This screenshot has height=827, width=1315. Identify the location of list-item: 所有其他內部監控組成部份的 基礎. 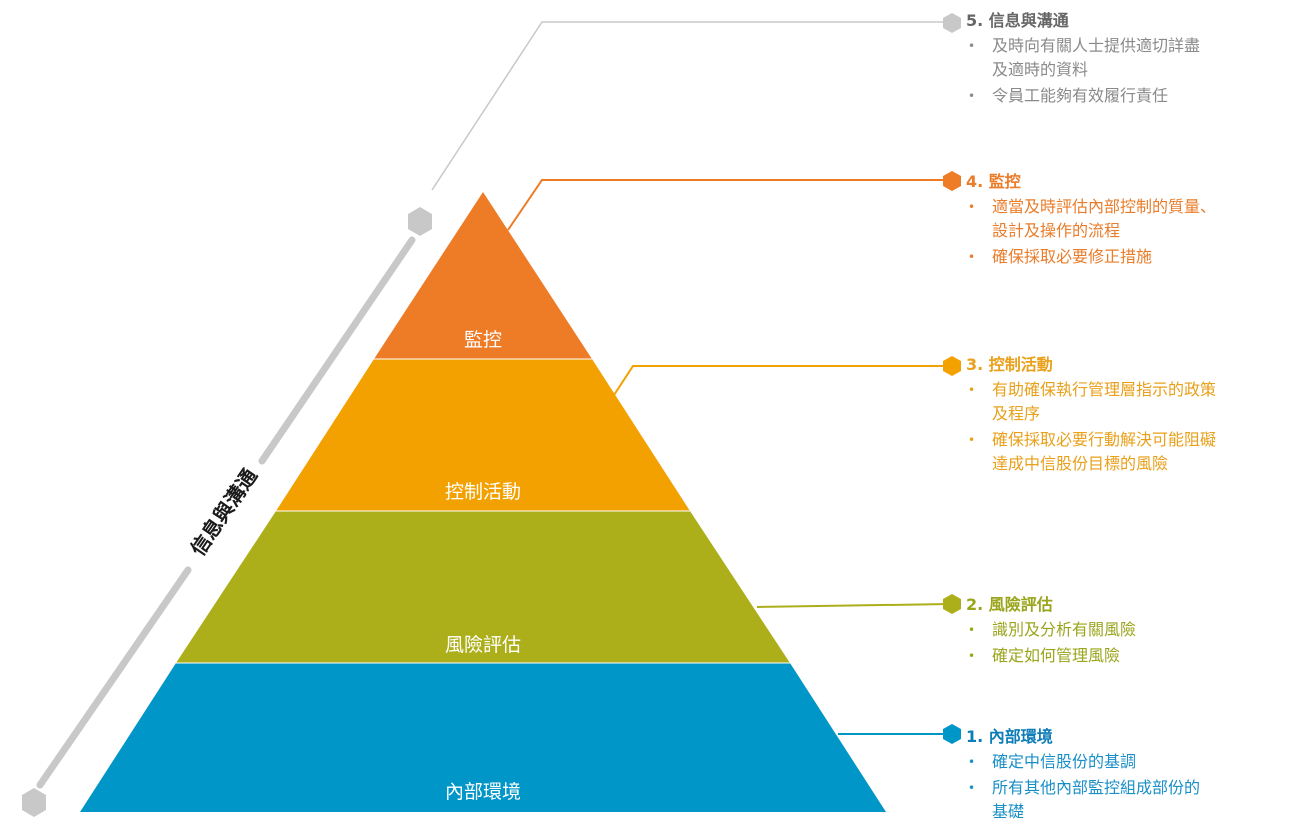
(1138, 800).